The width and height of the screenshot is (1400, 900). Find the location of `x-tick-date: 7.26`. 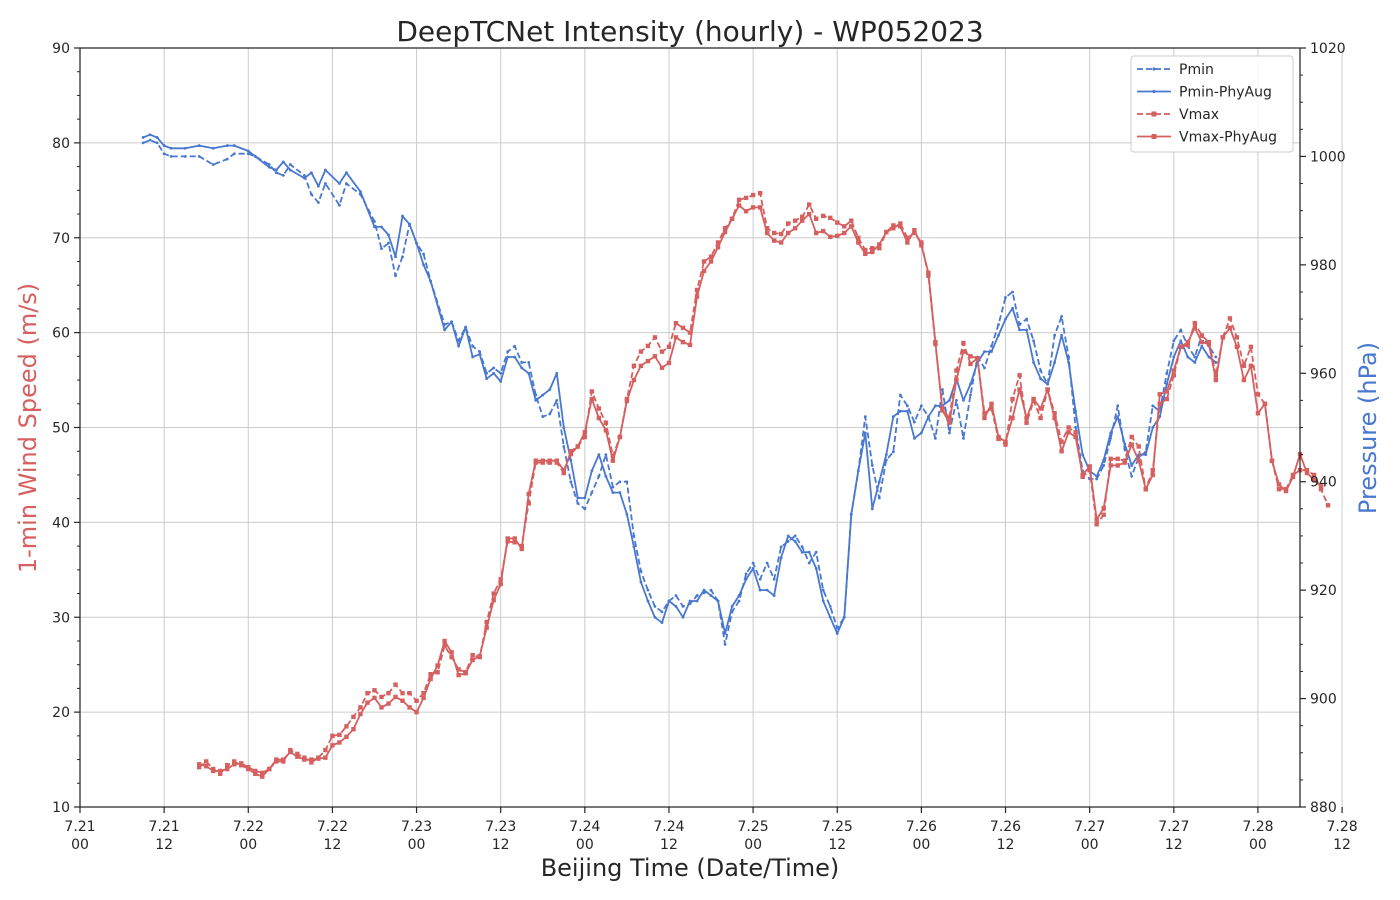

x-tick-date: 7.26 is located at coordinates (1005, 827).